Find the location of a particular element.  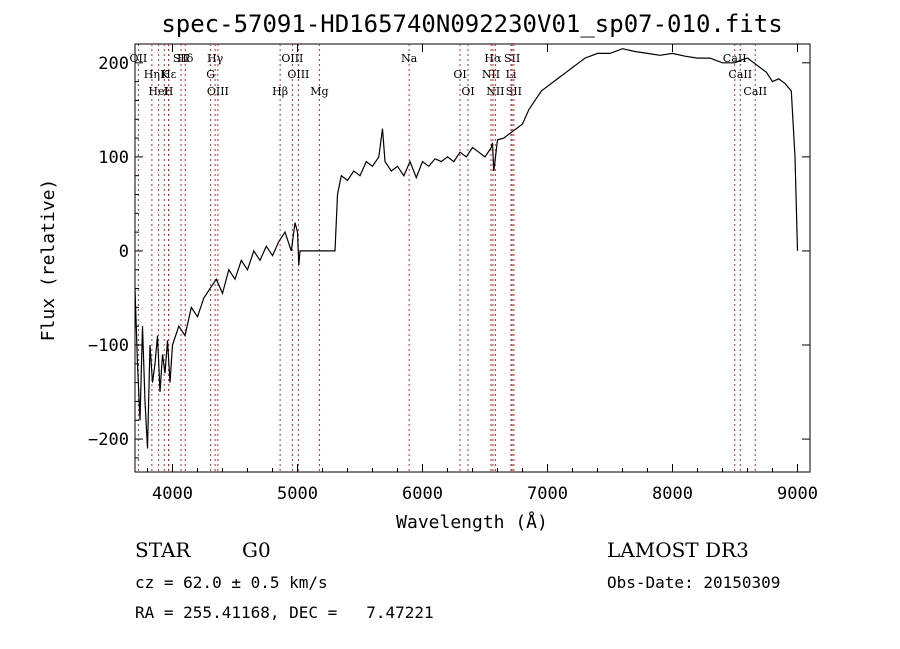

coordinates: RA = 255.41168, DEC = 7.47221 is located at coordinates (284, 612).